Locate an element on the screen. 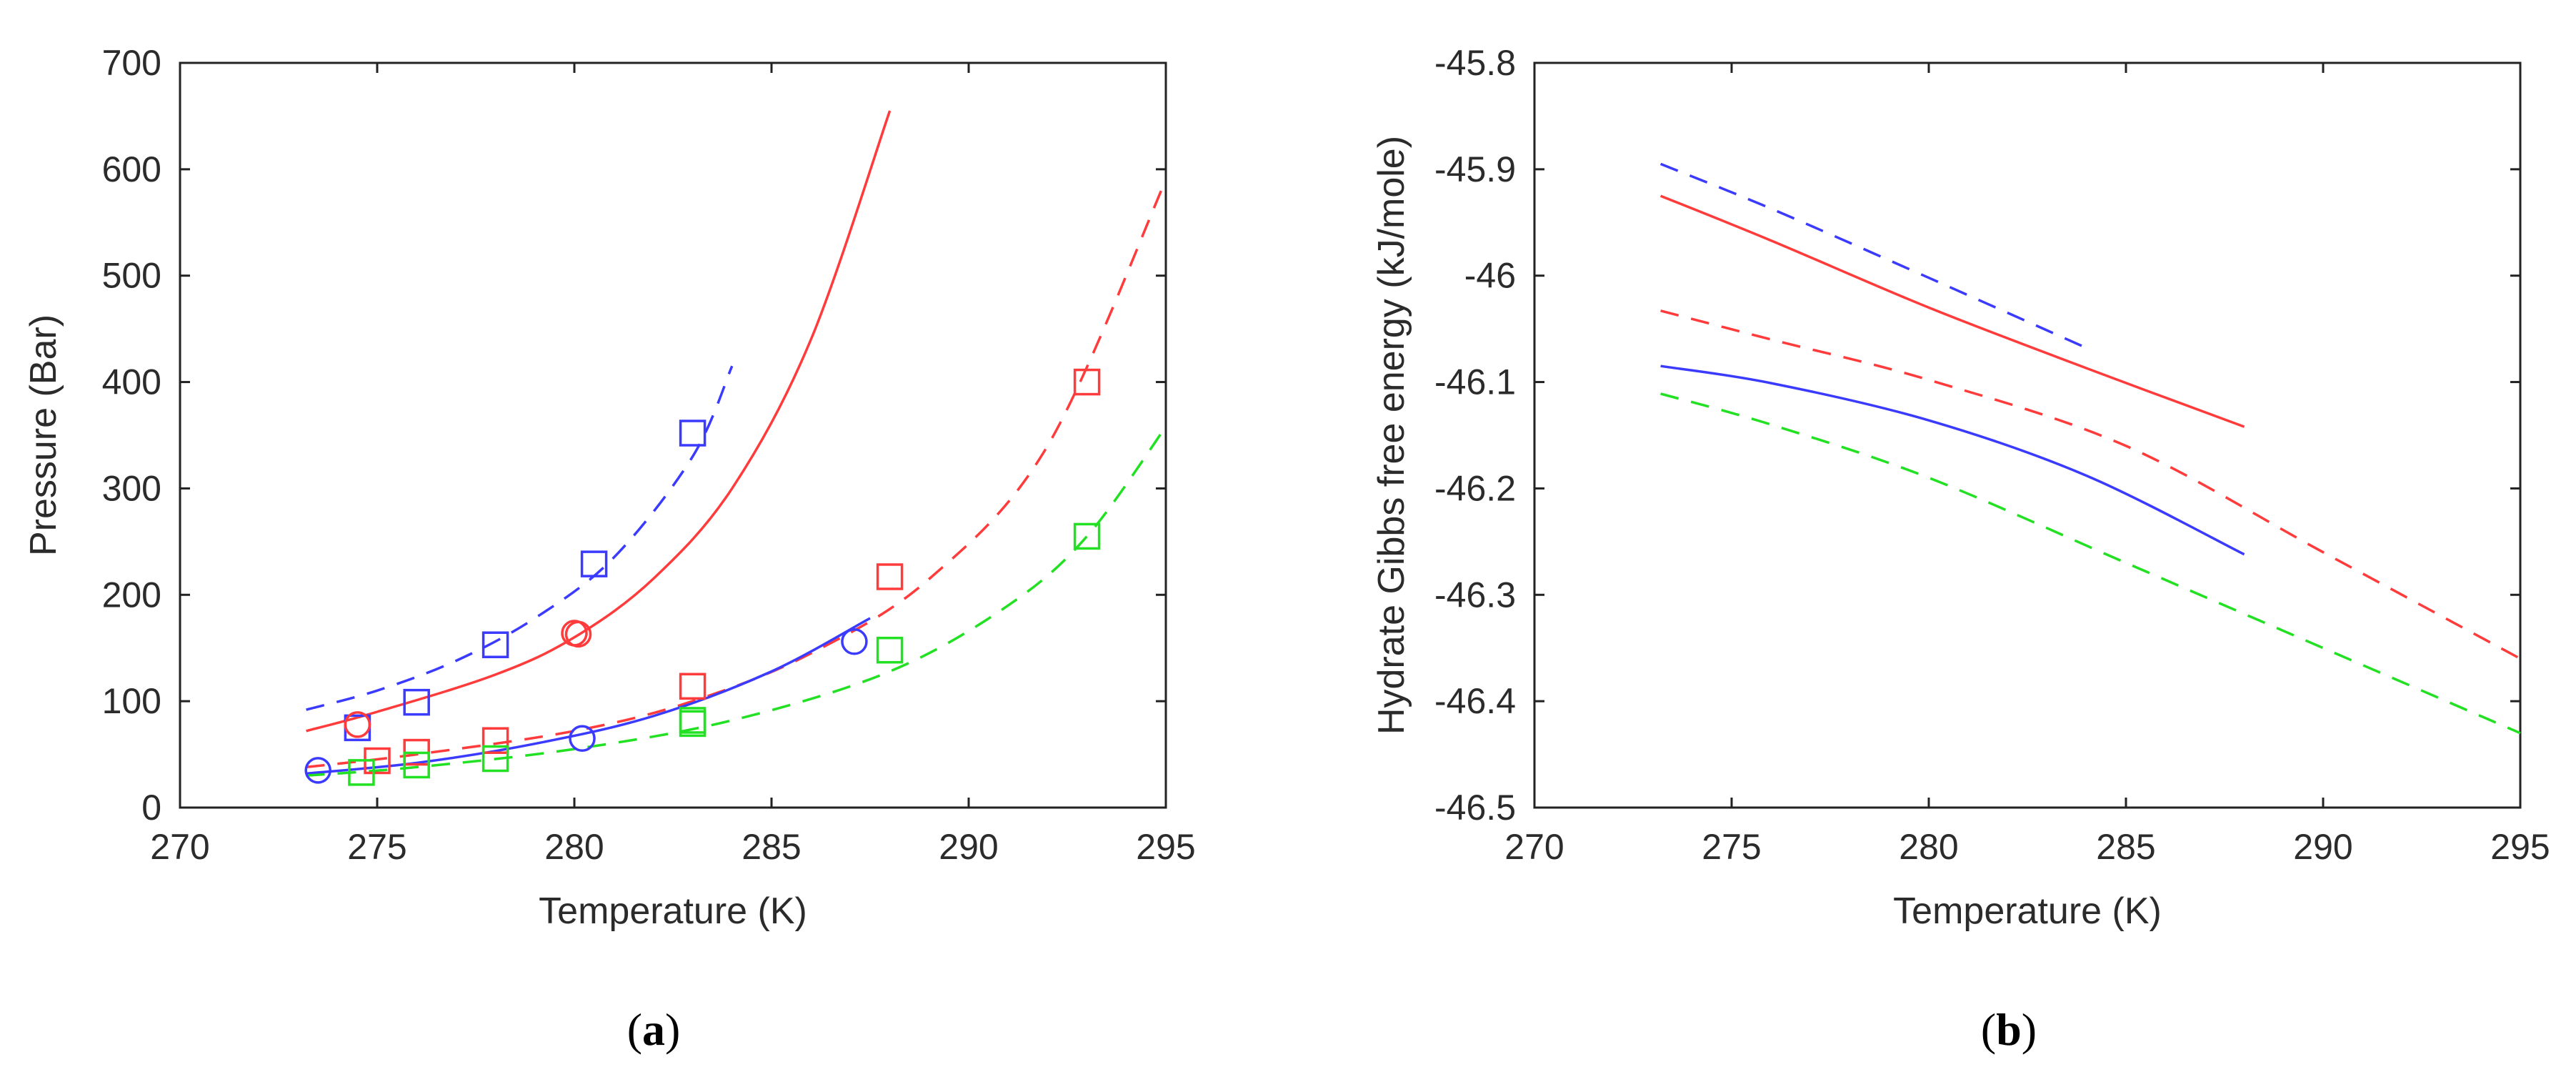  y-tick-label: 100 is located at coordinates (131, 701).